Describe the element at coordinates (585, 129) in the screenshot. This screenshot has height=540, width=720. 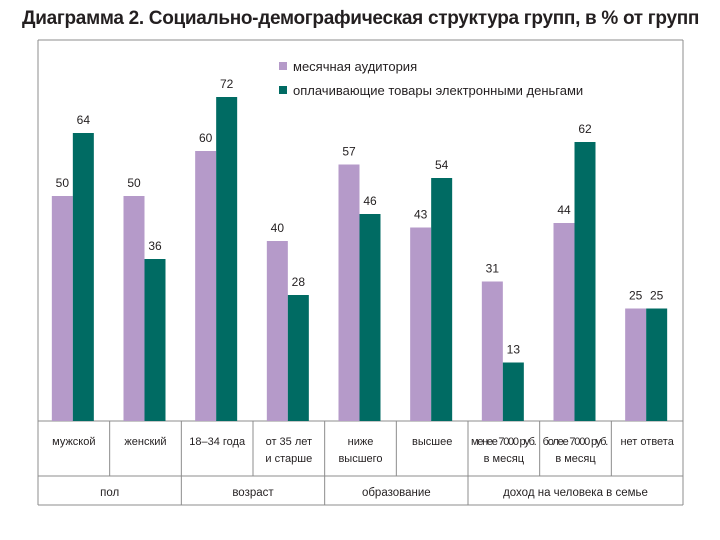
I see `value-label-8-series-2: 62` at that location.